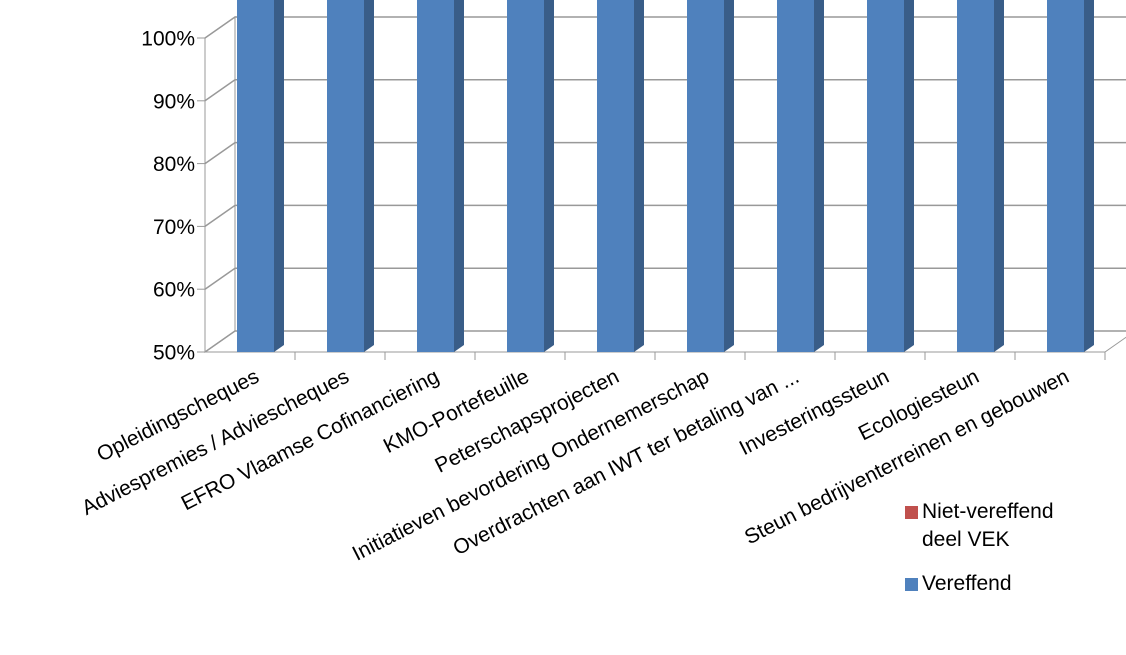 Image resolution: width=1126 pixels, height=655 pixels. Describe the element at coordinates (220, 184) in the screenshot. I see `back-wall` at that location.